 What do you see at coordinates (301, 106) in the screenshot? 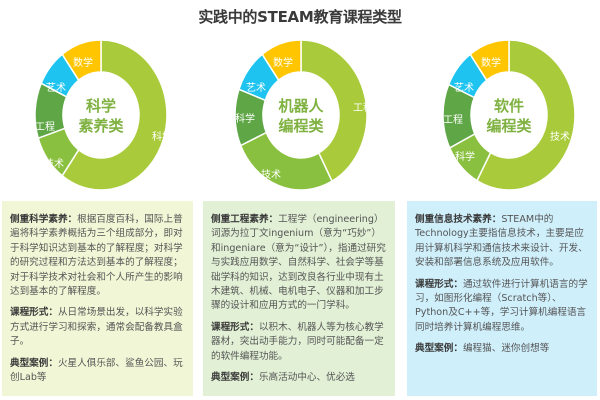
I see `donut-center-line1: 机器人` at bounding box center [301, 106].